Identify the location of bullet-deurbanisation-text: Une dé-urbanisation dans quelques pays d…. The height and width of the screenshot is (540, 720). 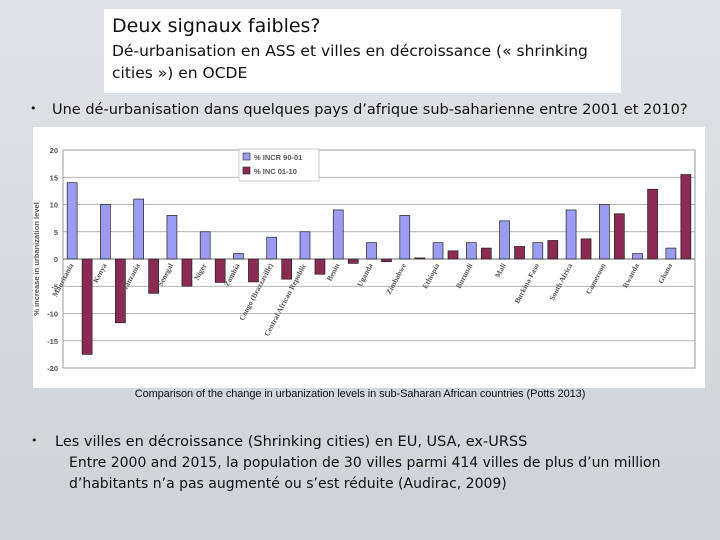
(370, 110).